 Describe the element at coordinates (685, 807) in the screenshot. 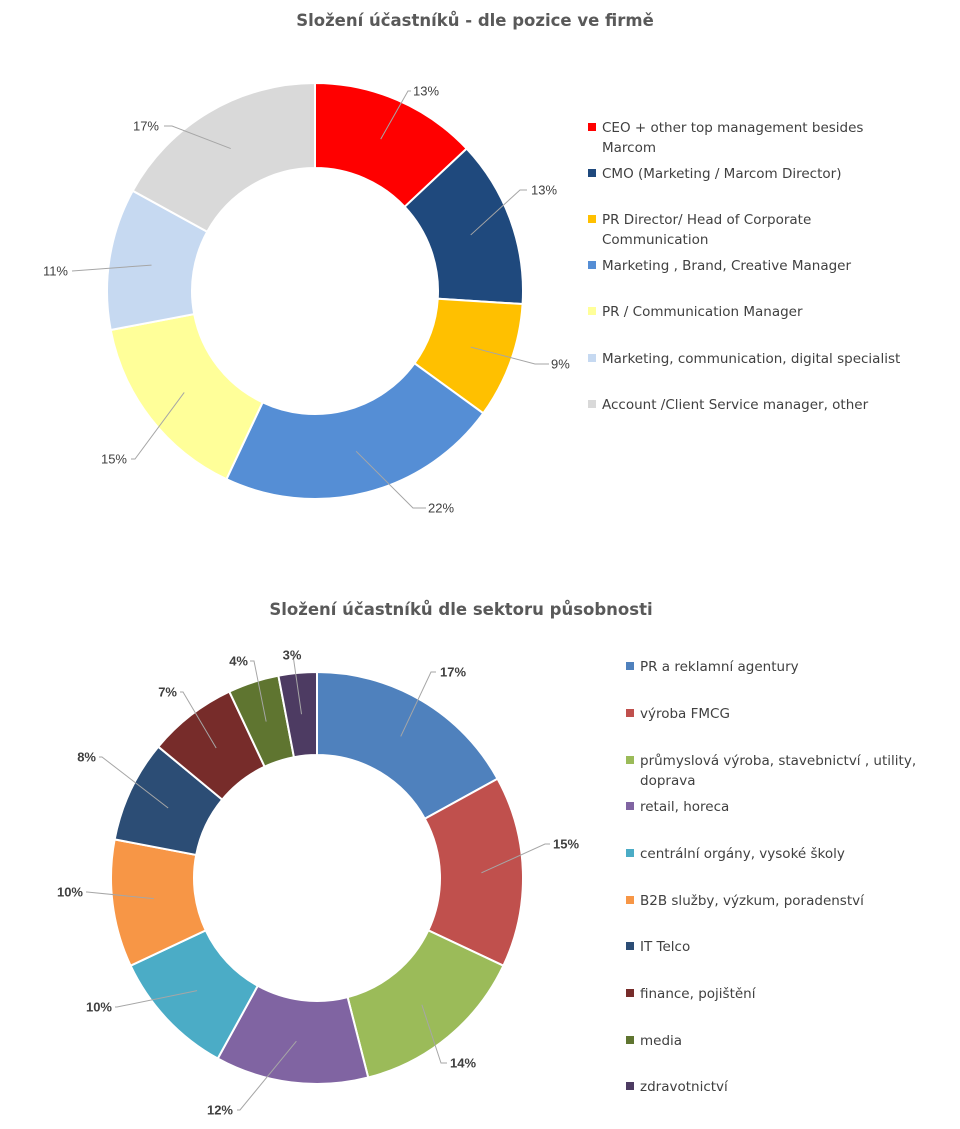

I see `legend-label: retail, horeca` at that location.